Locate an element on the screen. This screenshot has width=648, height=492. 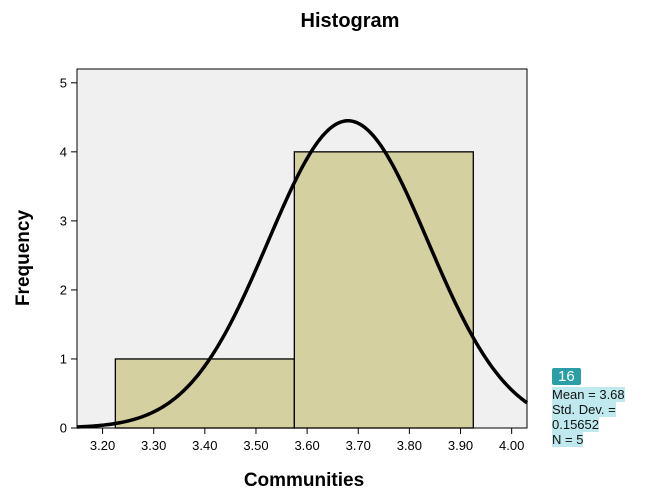
x-tick-label: 4.00 is located at coordinates (511, 445).